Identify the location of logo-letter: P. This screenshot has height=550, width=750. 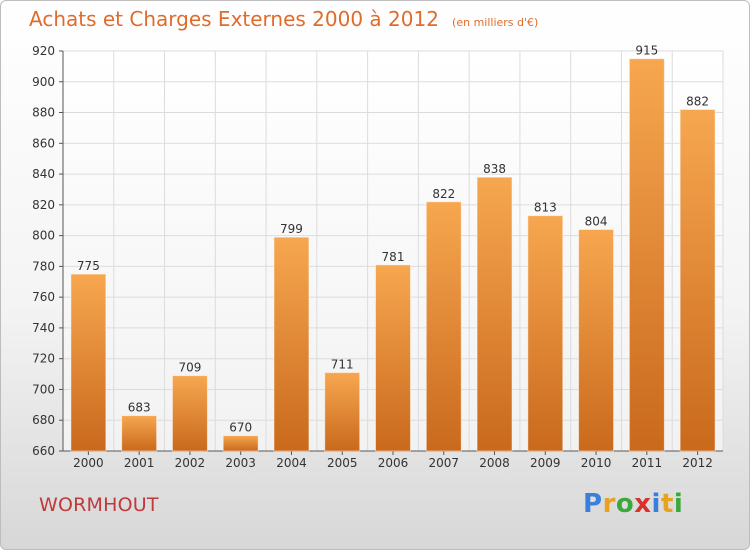
(593, 504).